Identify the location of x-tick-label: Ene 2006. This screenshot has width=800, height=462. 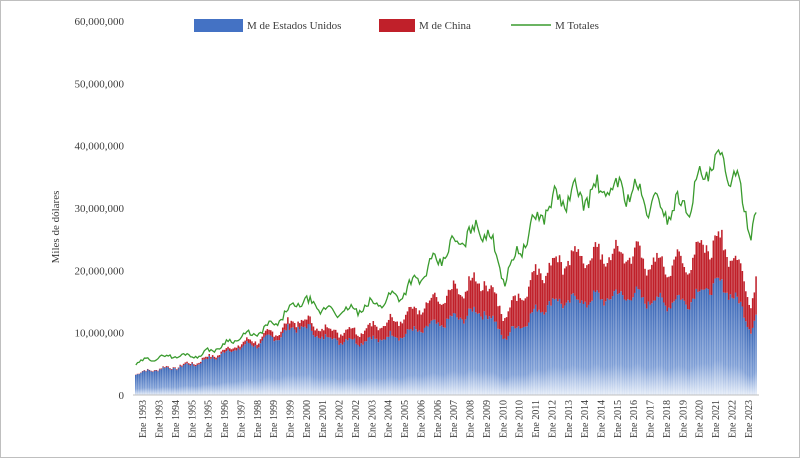
(438, 419).